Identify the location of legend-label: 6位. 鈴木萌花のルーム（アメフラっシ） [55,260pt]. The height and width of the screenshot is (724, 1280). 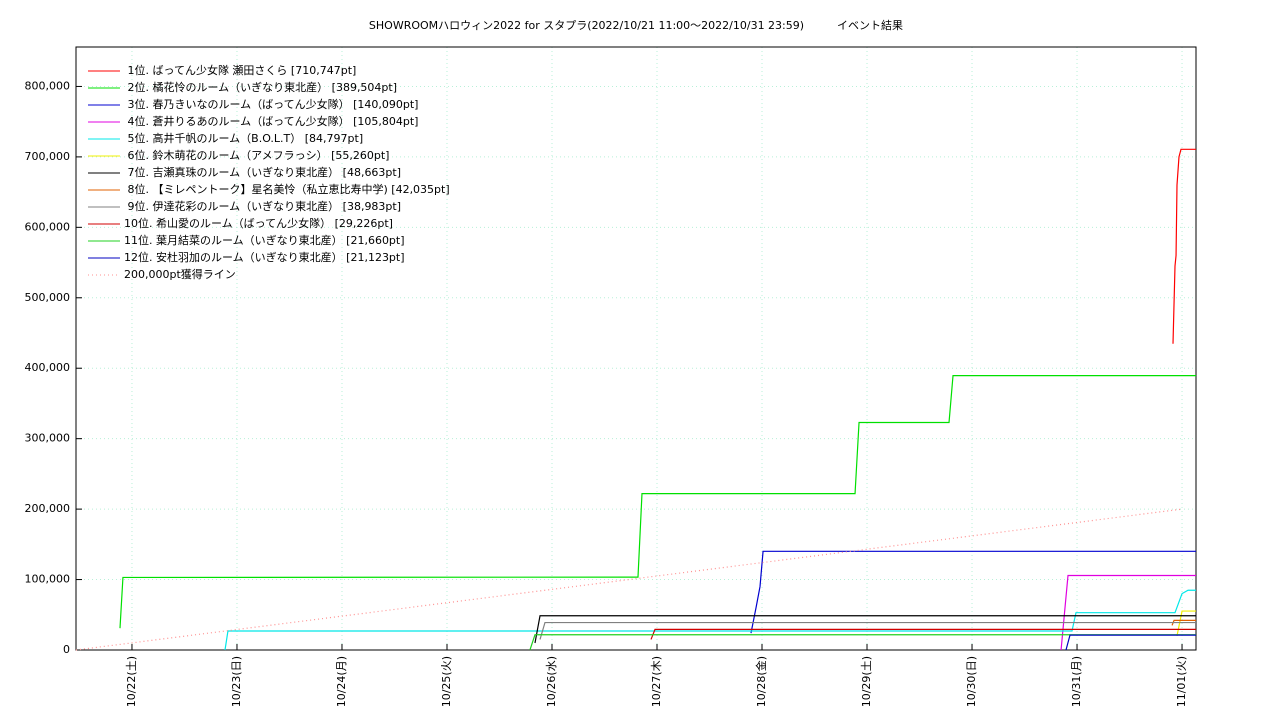
(256, 155).